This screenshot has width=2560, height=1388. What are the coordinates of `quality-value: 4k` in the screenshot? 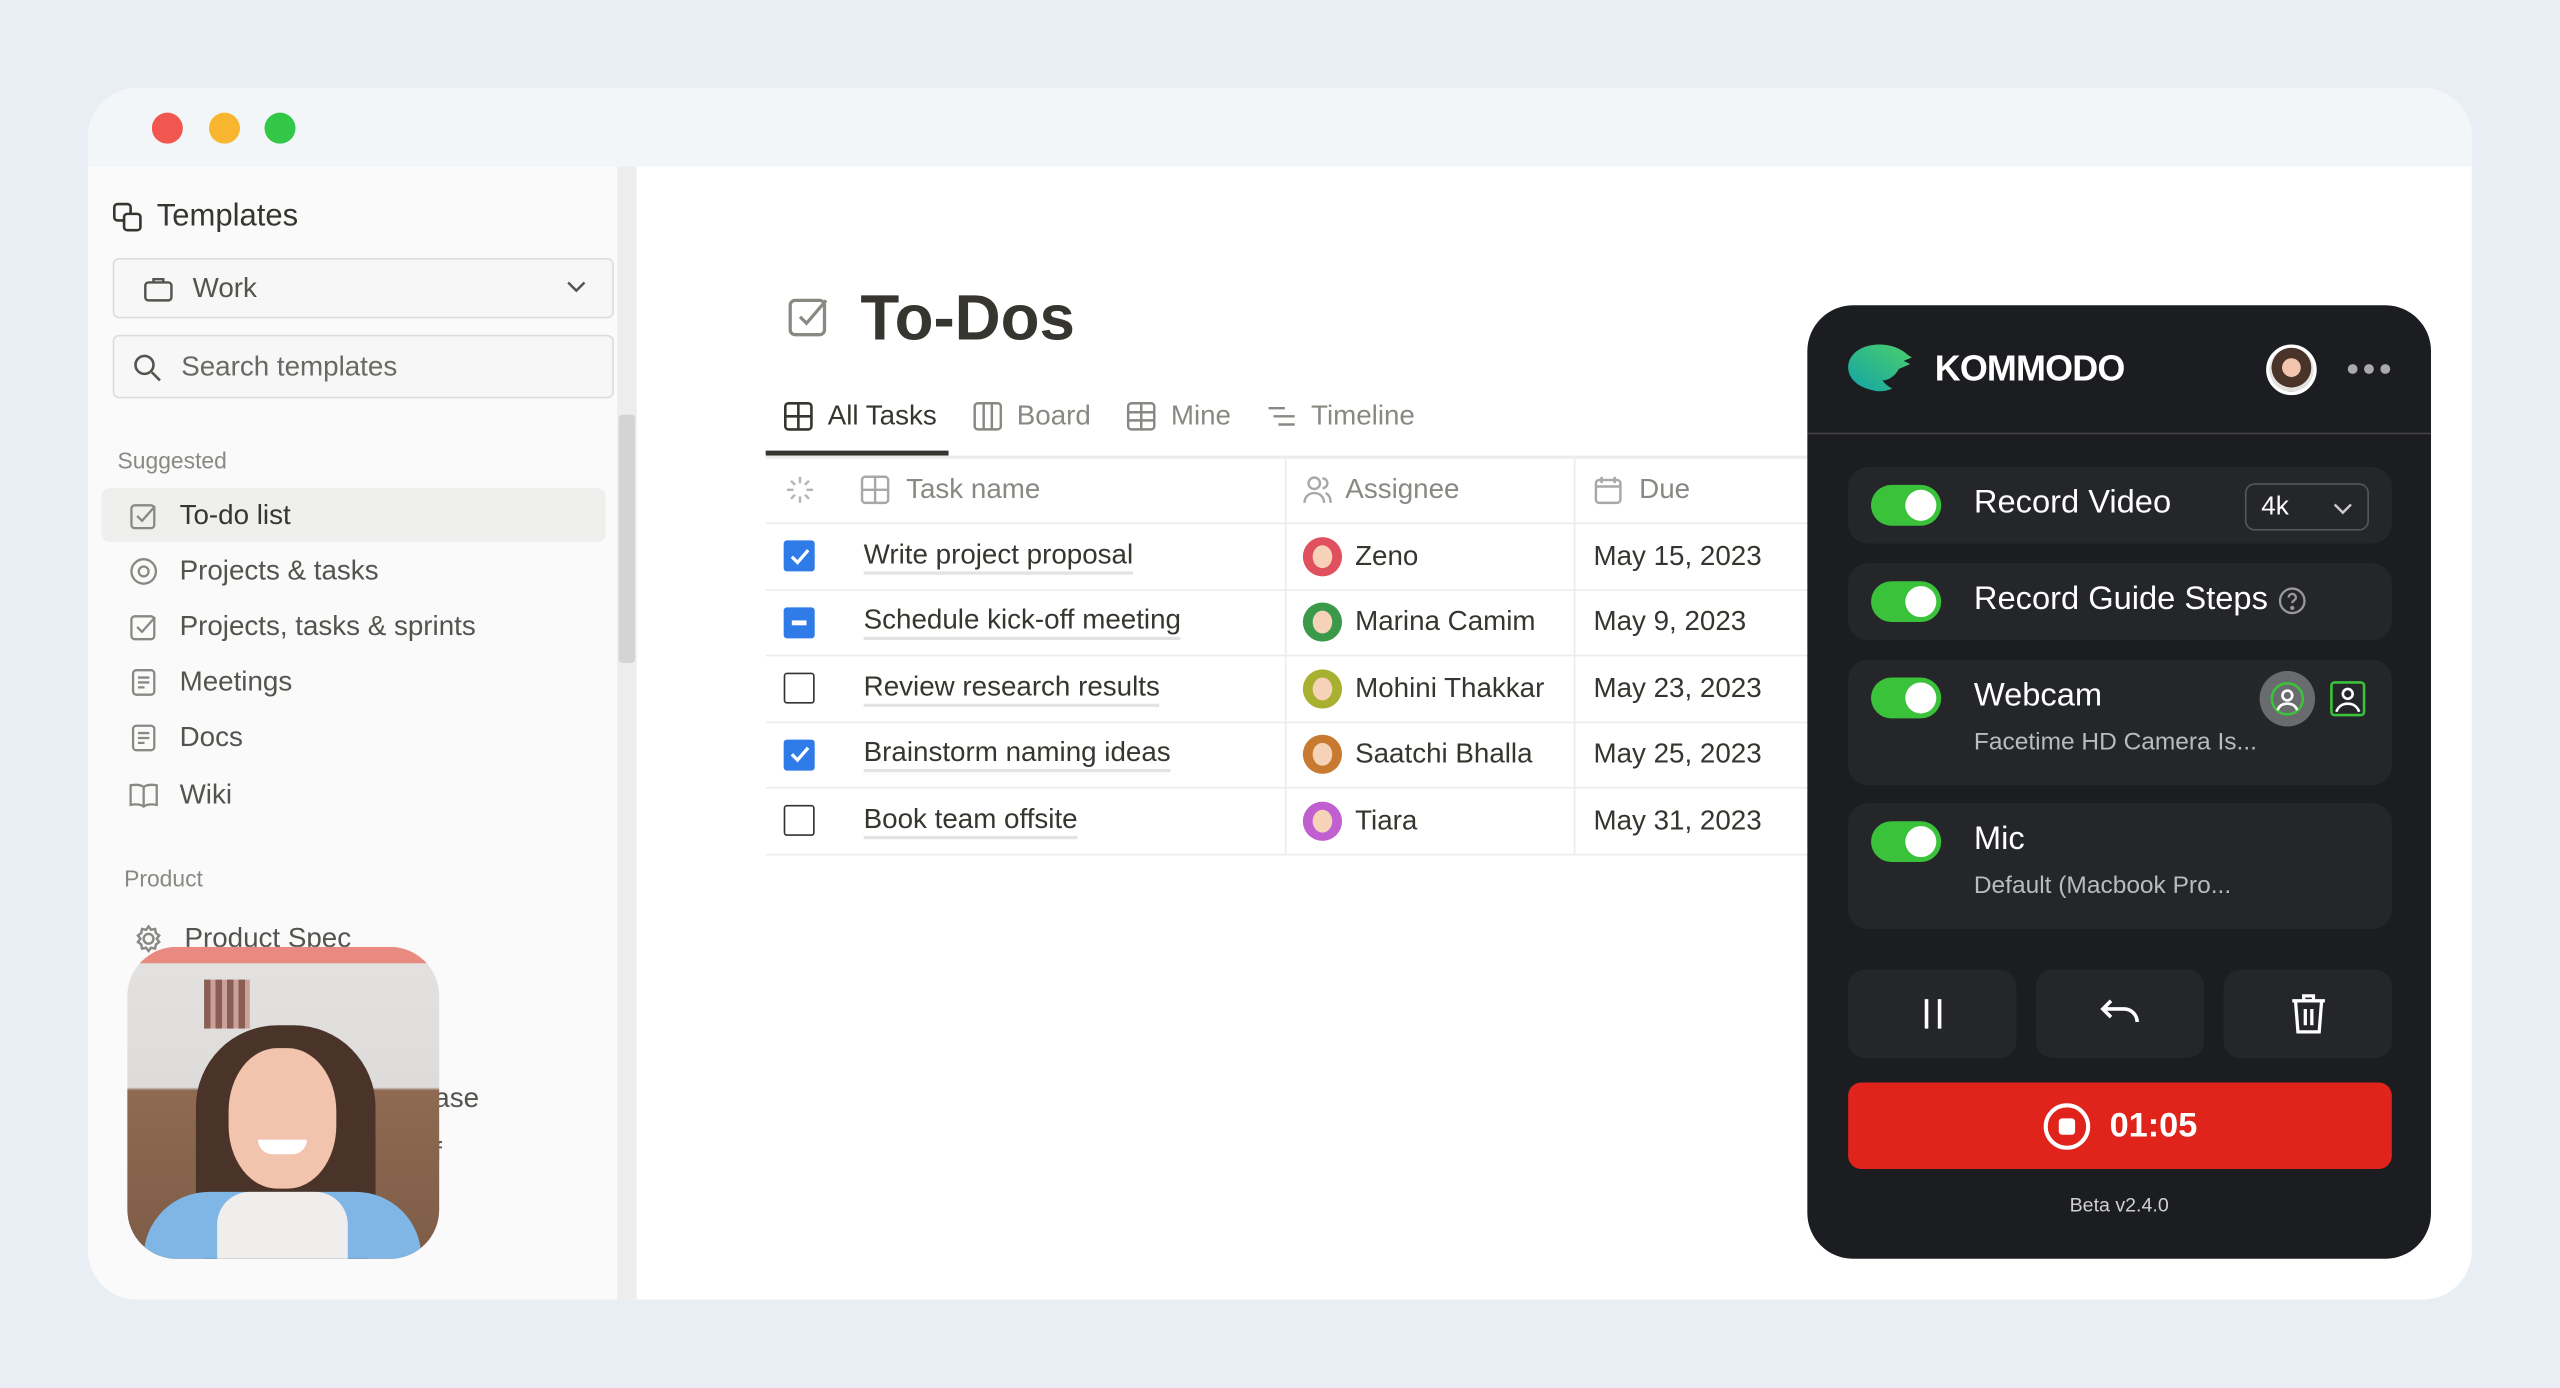 It's located at (2275, 506).